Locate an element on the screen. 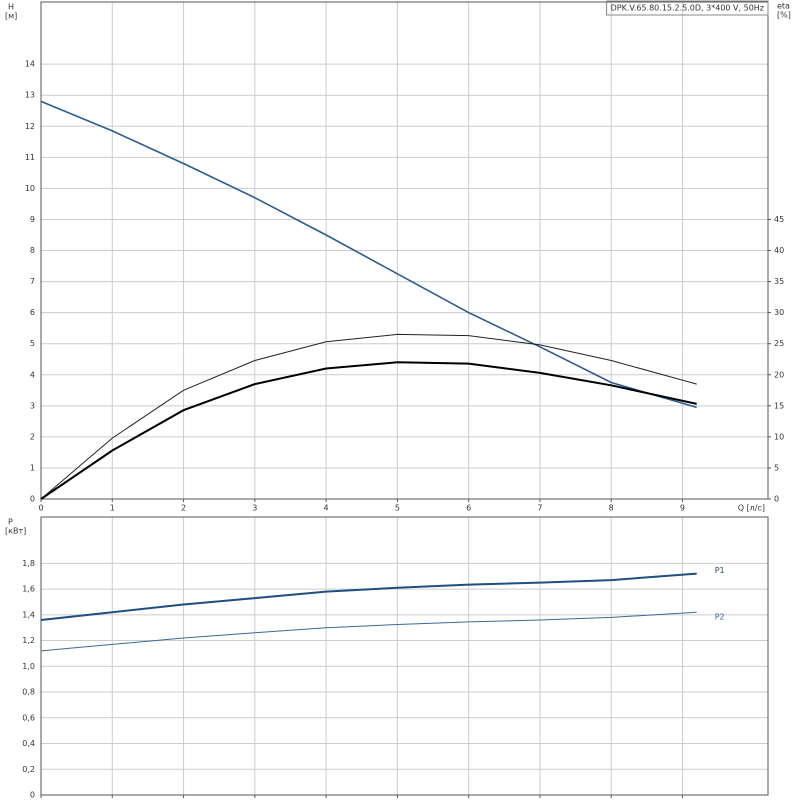 The image size is (800, 800). y-axis-label: H is located at coordinates (11, 7).